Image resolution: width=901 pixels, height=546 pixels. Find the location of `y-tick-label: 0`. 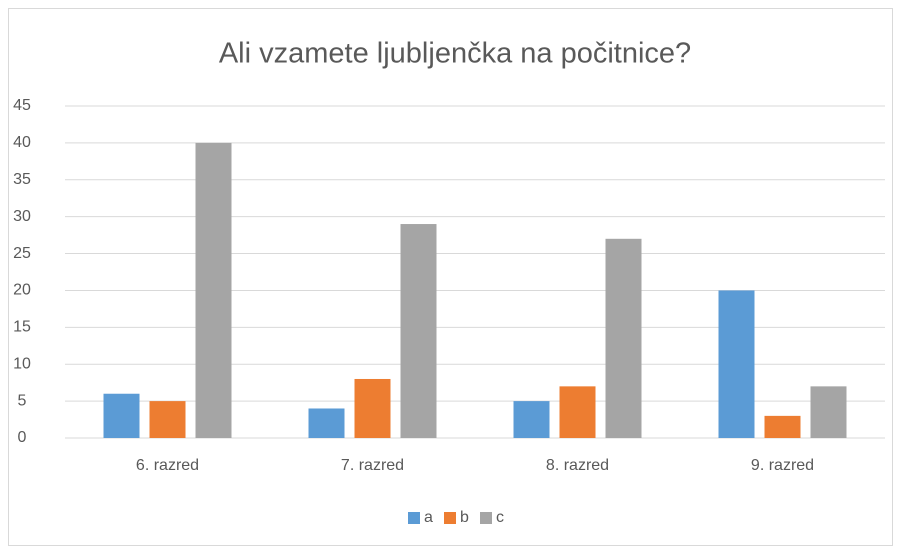

y-tick-label: 0 is located at coordinates (22, 437).